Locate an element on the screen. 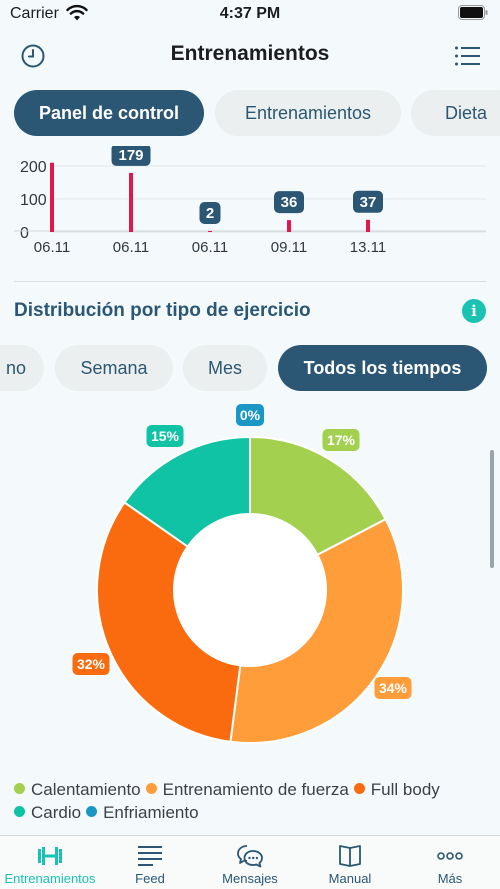  period-tab-week: Semana is located at coordinates (114, 368).